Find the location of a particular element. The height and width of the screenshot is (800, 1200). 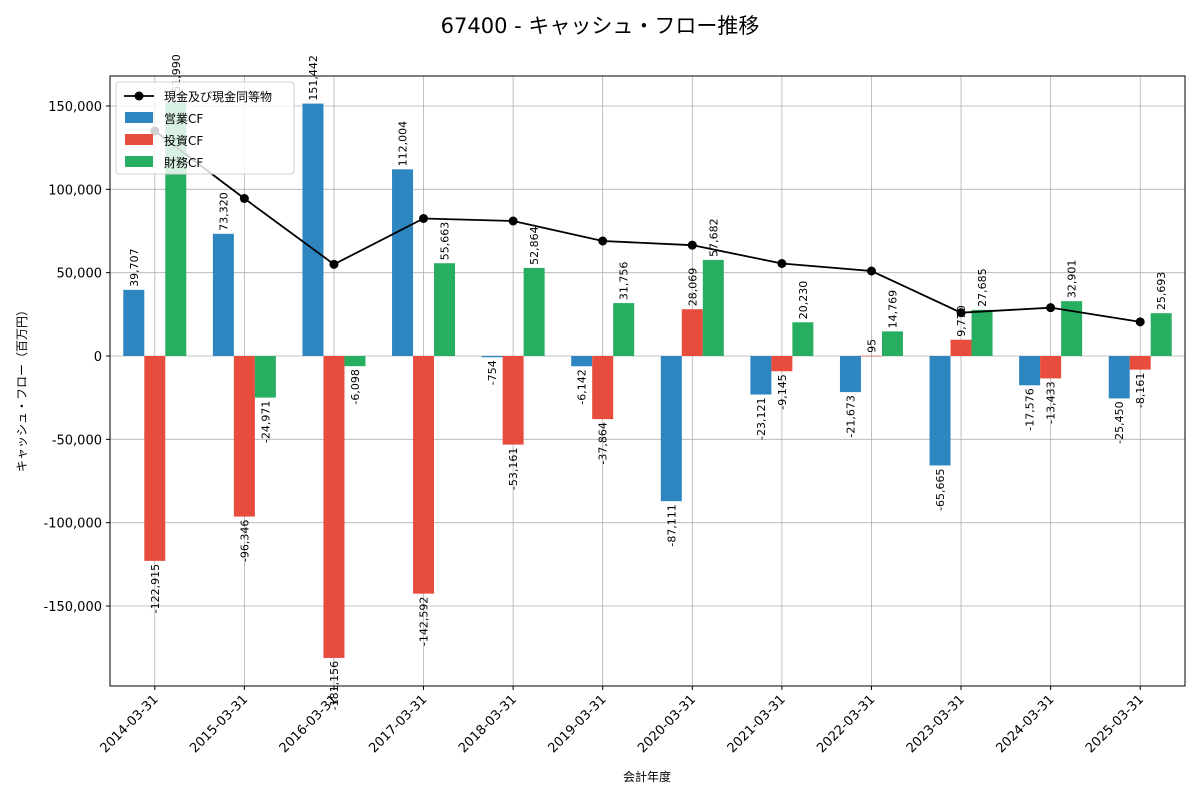

x-tick-label: 2017-03-31 is located at coordinates (398, 724).